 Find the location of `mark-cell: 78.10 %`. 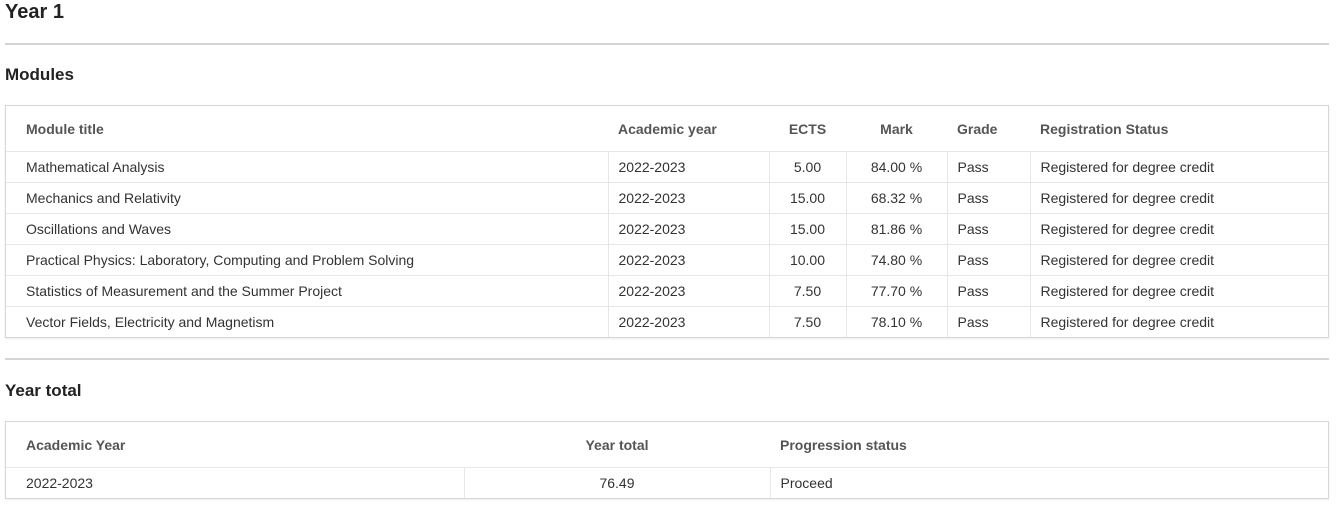

mark-cell: 78.10 % is located at coordinates (896, 321).